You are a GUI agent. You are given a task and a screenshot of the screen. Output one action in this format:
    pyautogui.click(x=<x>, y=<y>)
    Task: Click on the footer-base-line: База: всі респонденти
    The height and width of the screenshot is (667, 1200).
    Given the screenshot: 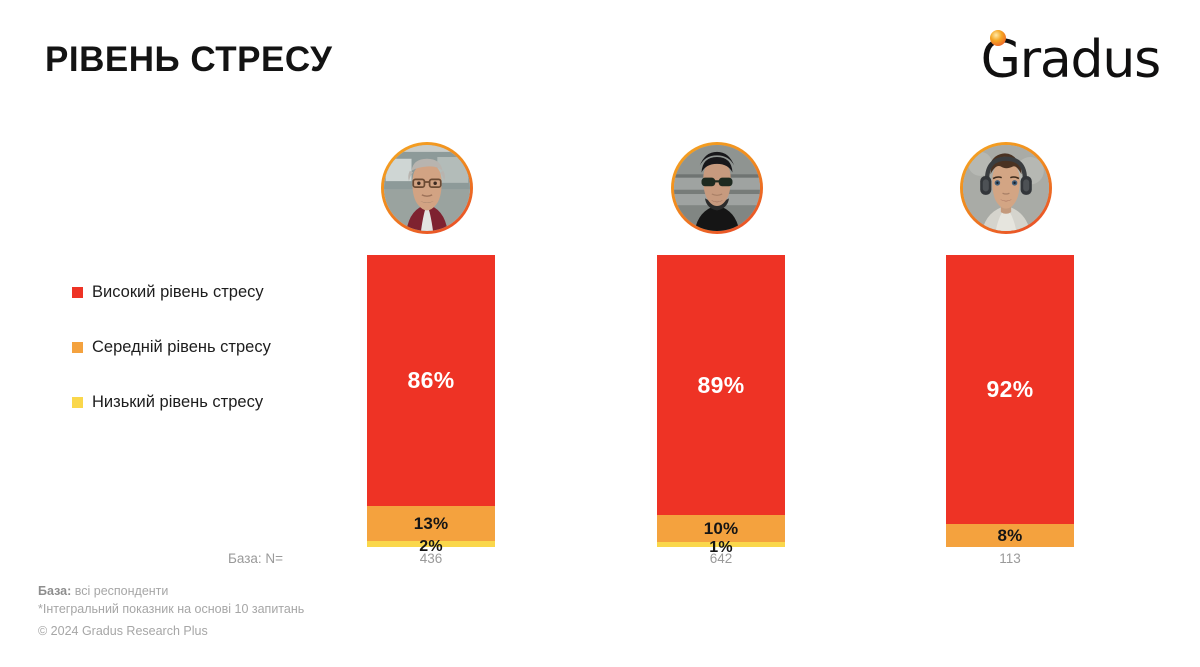 What is the action you would take?
    pyautogui.click(x=171, y=591)
    